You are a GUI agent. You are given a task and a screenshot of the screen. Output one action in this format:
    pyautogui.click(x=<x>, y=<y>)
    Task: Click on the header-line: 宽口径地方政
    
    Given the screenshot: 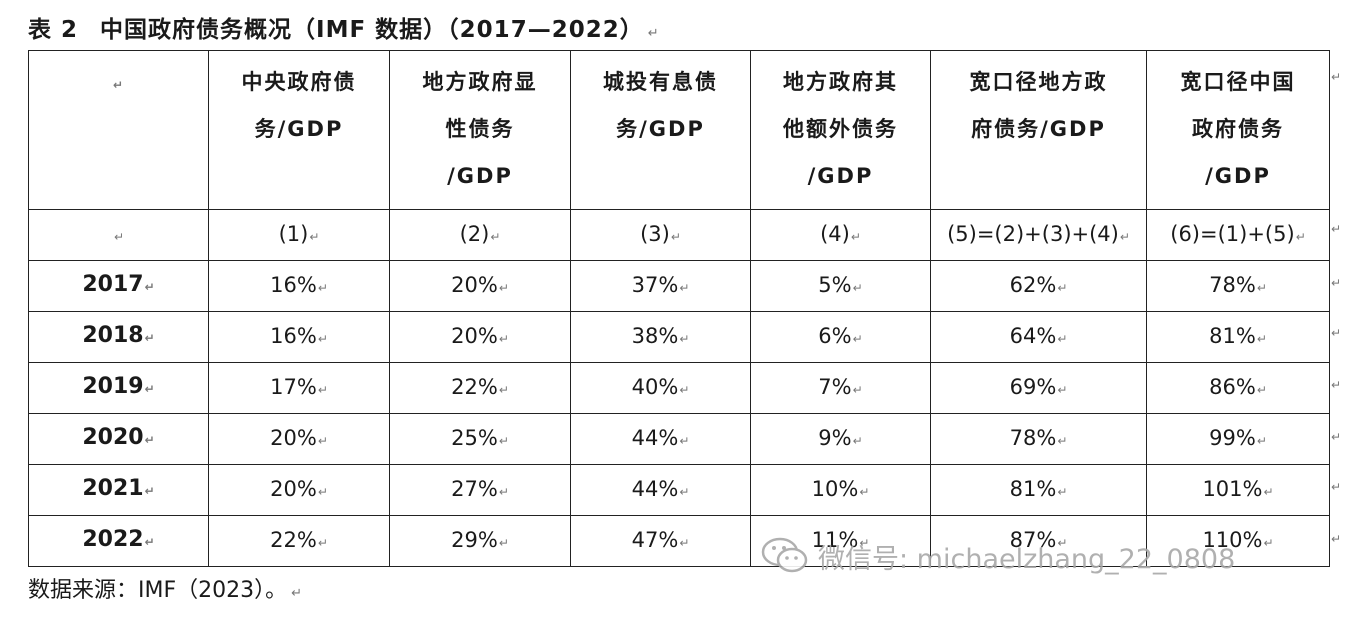 What is the action you would take?
    pyautogui.click(x=1038, y=82)
    